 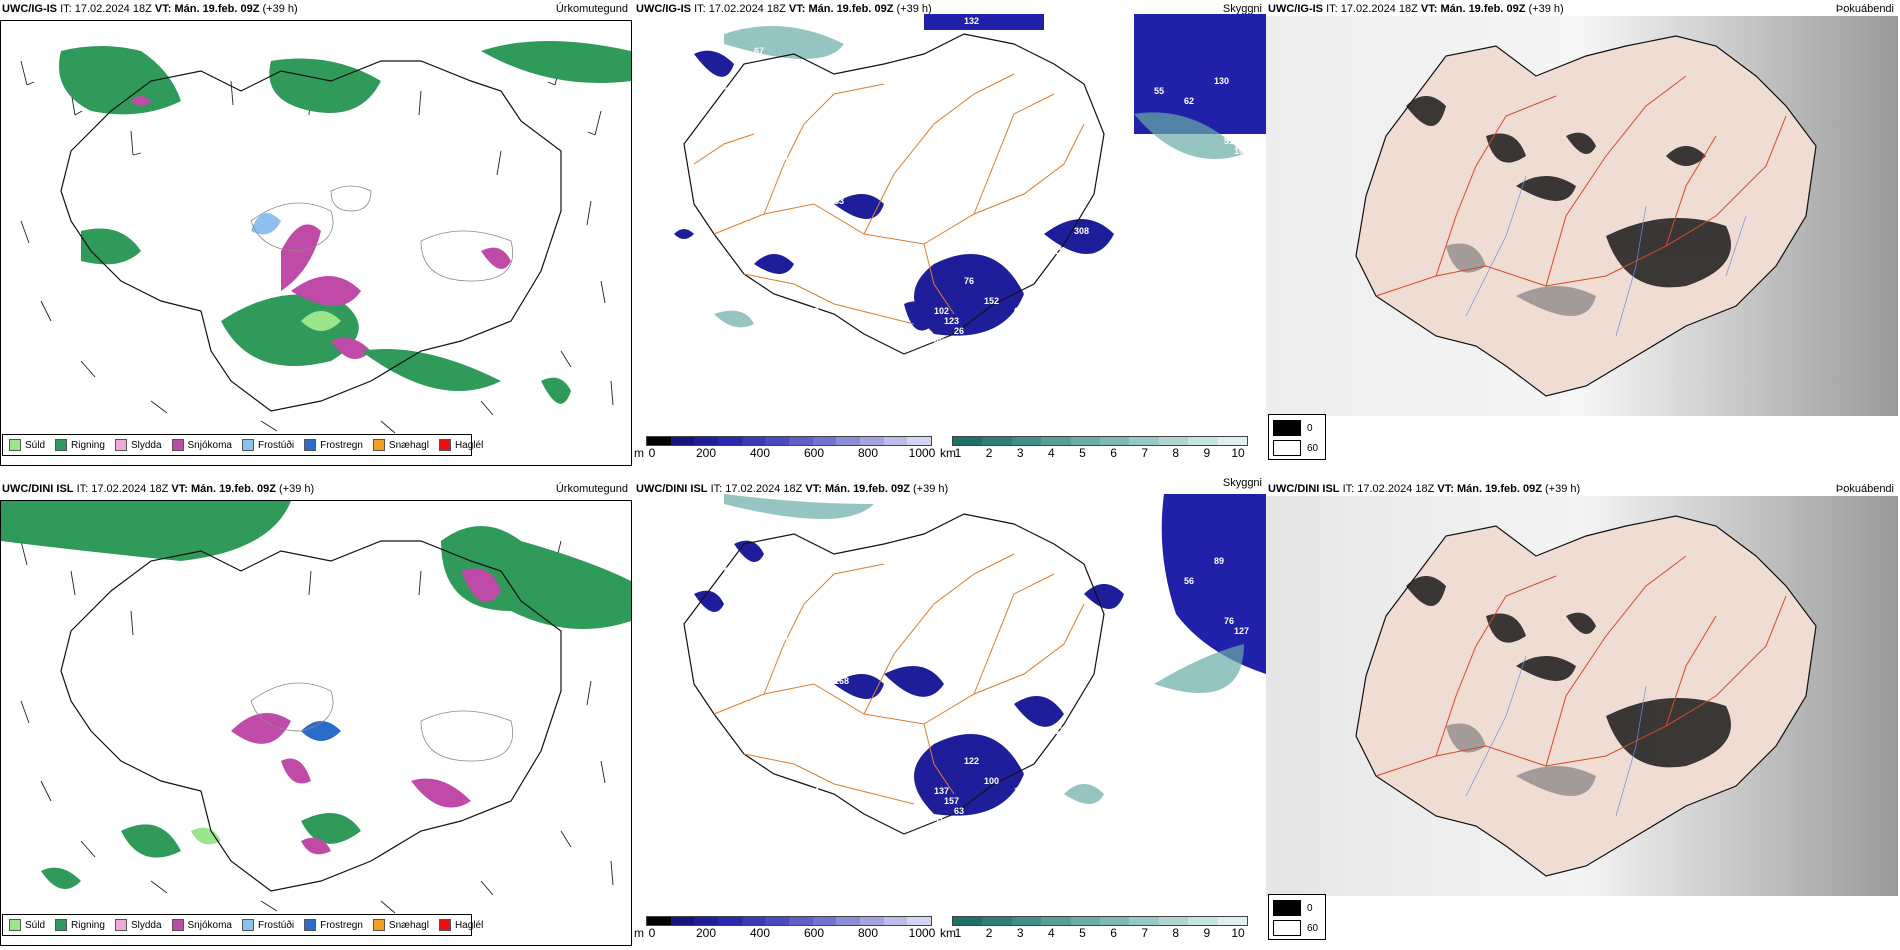 What do you see at coordinates (591, 9) in the screenshot?
I see `panel-title: Úrkomutegund` at bounding box center [591, 9].